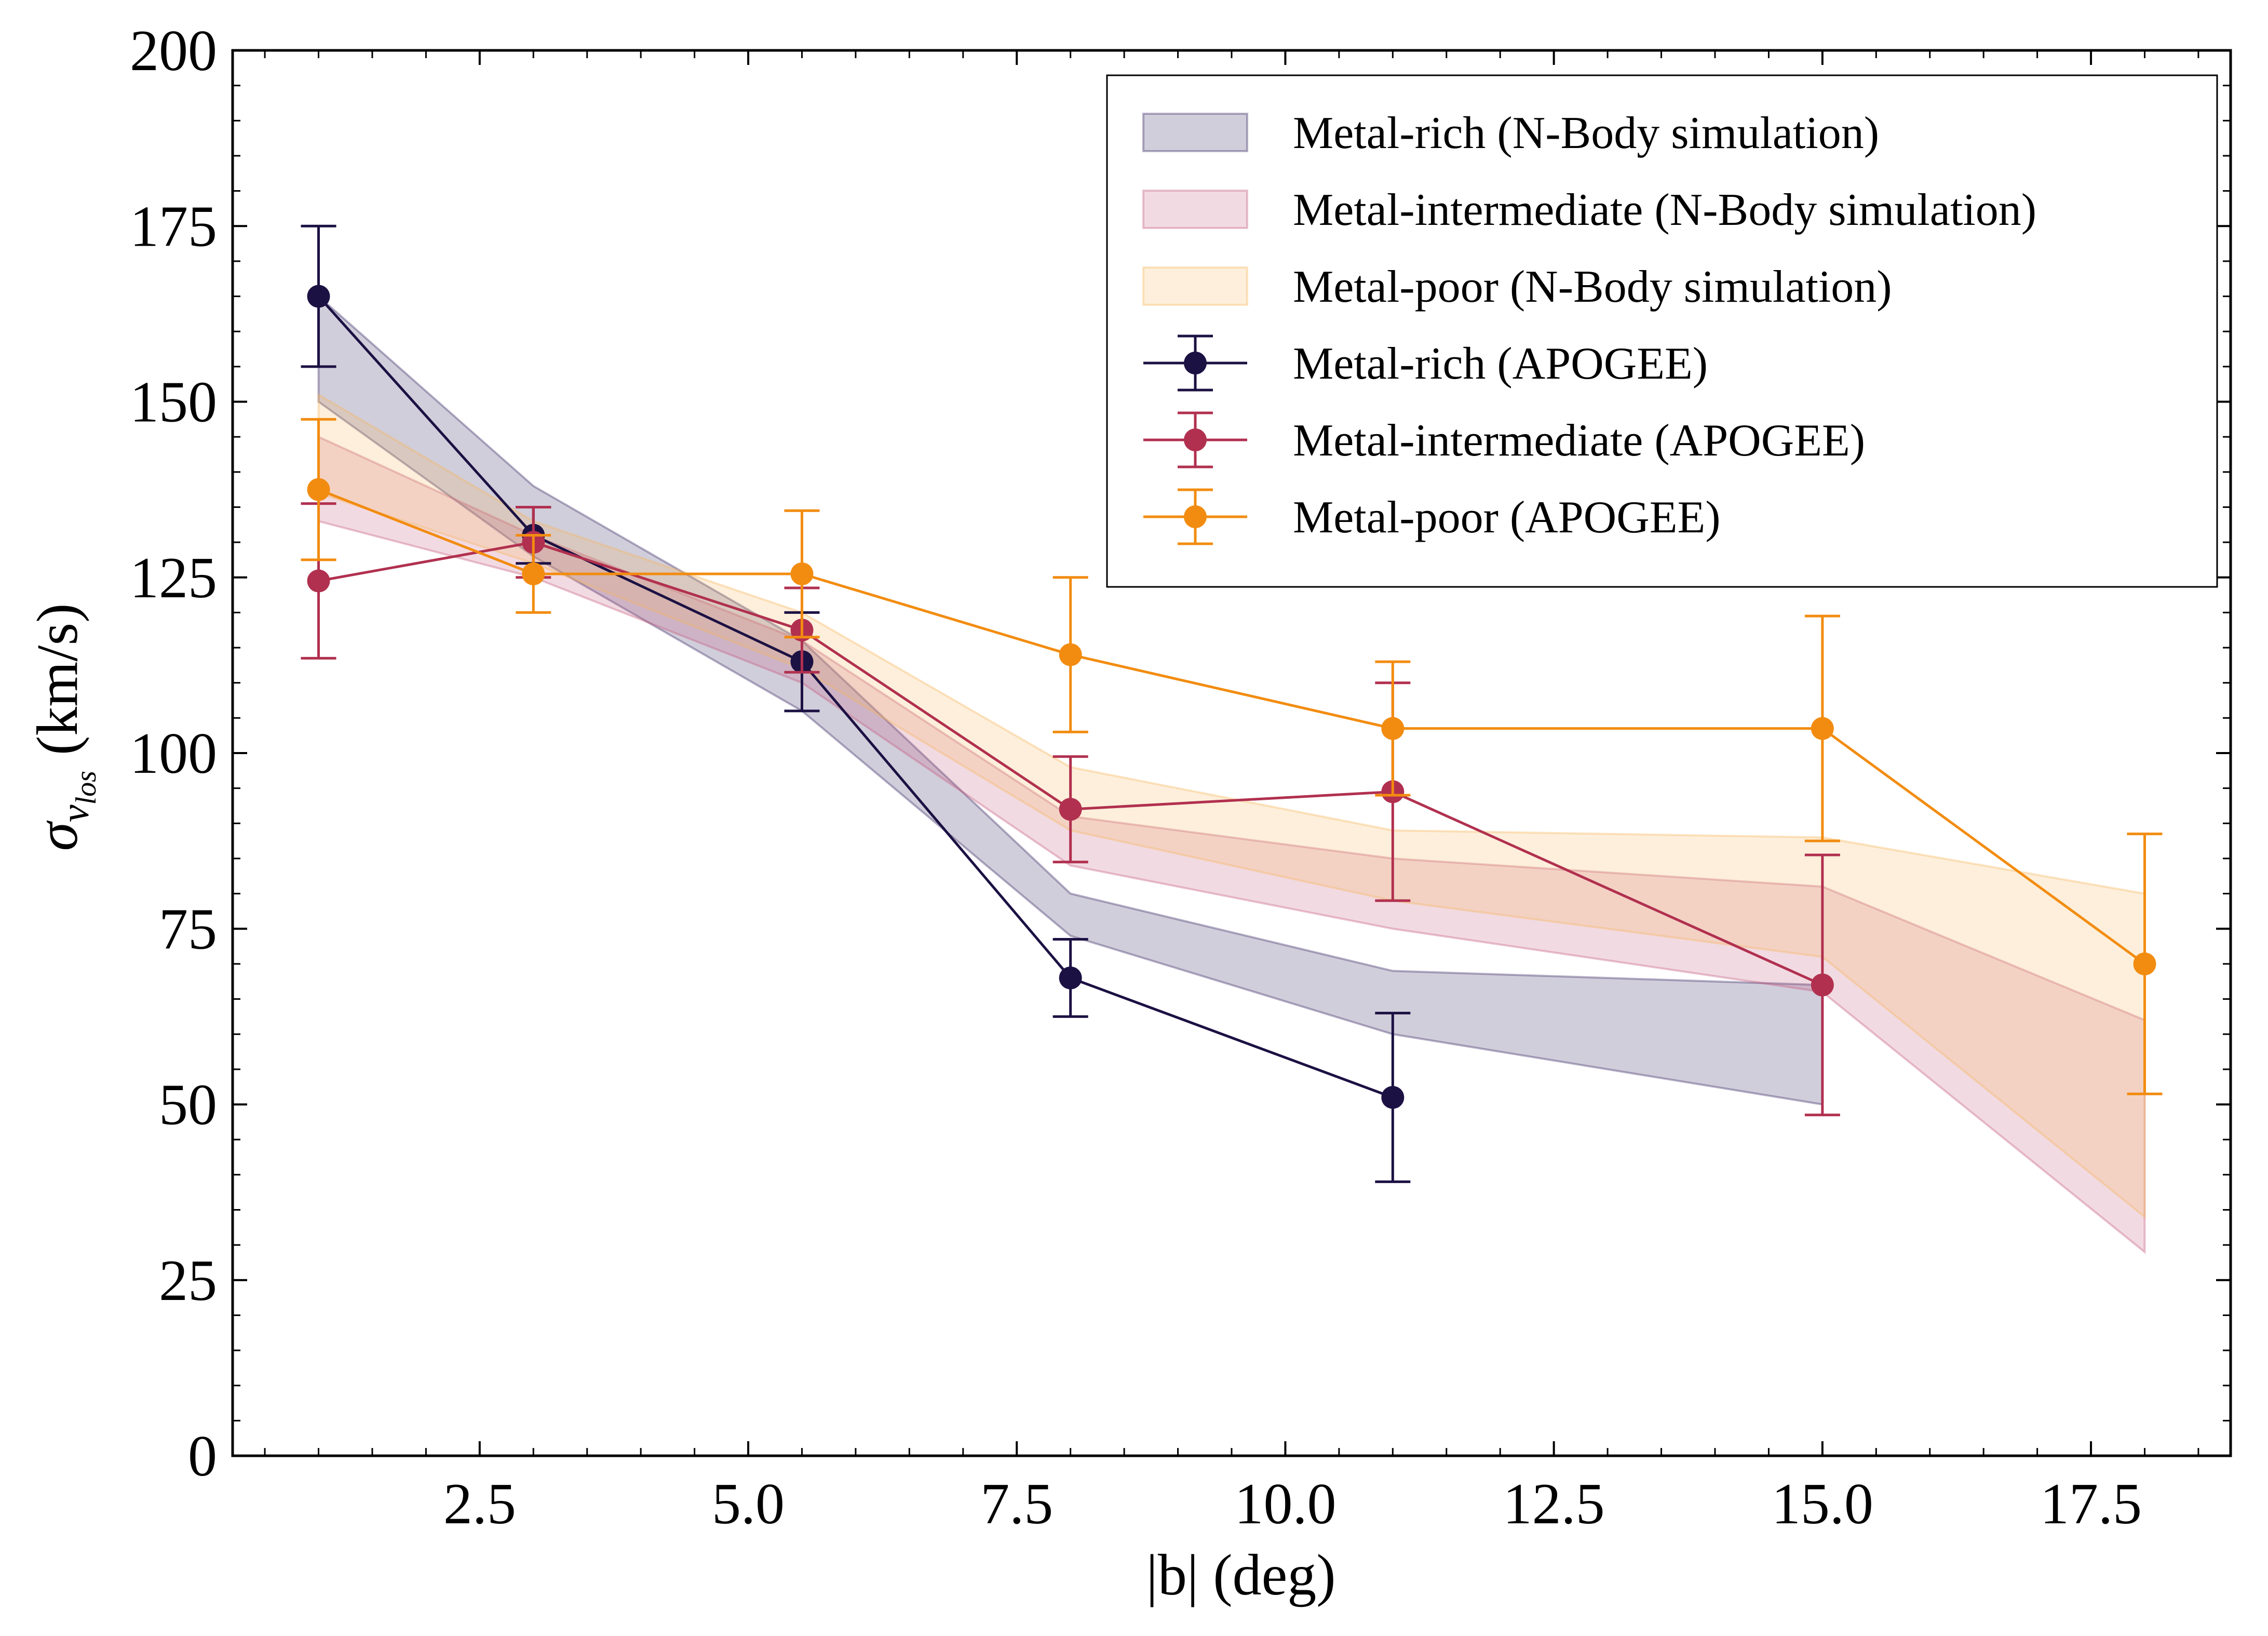 The width and height of the screenshot is (2268, 1636). Describe the element at coordinates (174, 51) in the screenshot. I see `y-tick-label: 200` at that location.